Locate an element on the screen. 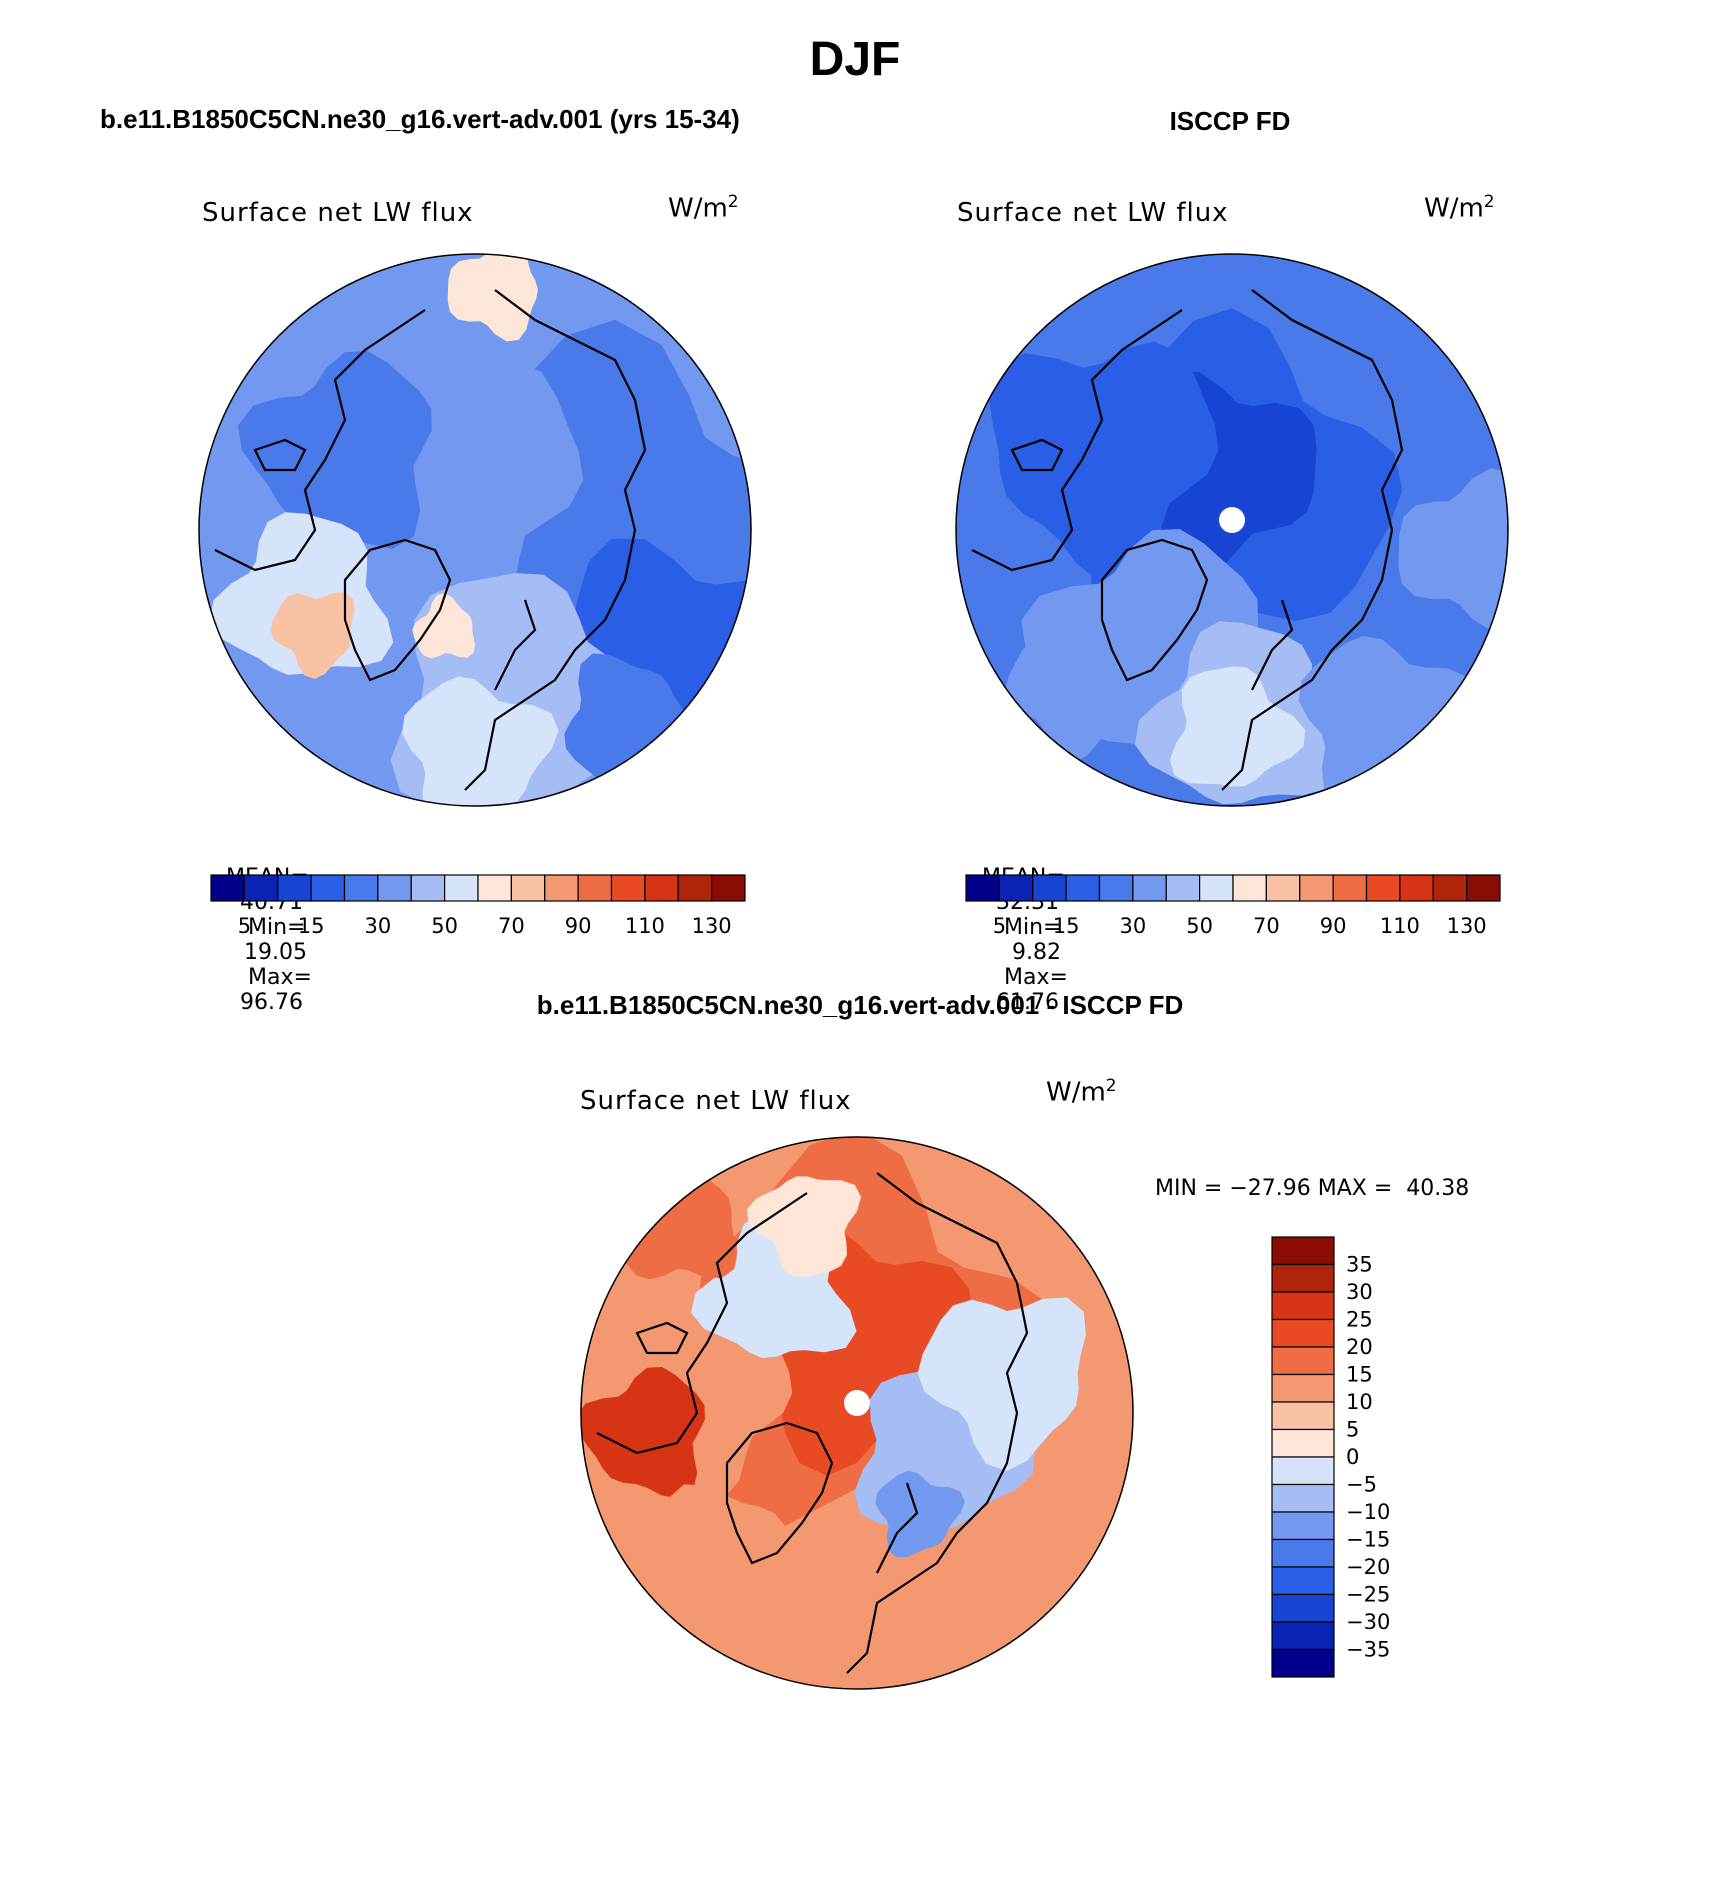 This screenshot has width=1710, height=1897. map-model is located at coordinates (475, 530).